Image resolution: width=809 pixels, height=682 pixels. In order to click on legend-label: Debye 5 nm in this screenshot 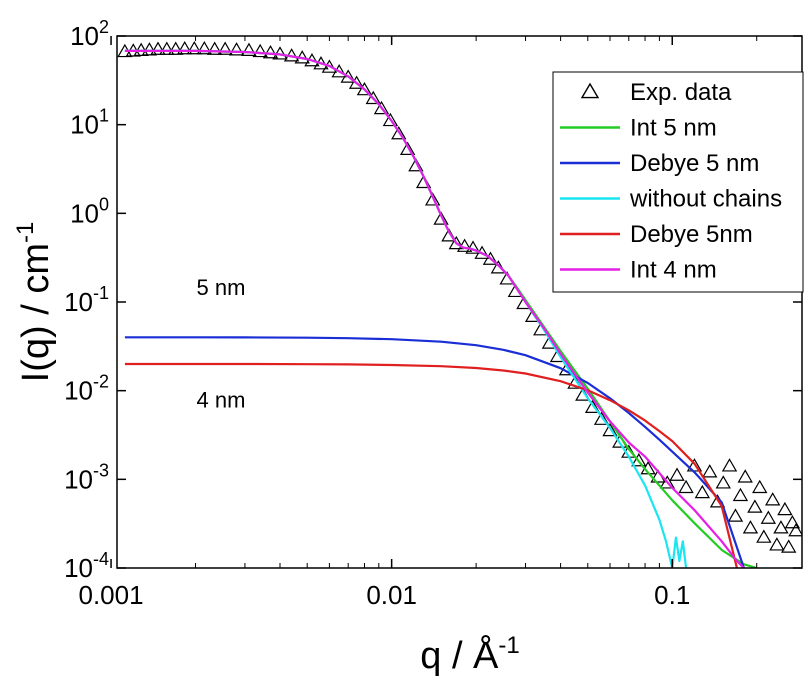, I will do `click(694, 163)`.